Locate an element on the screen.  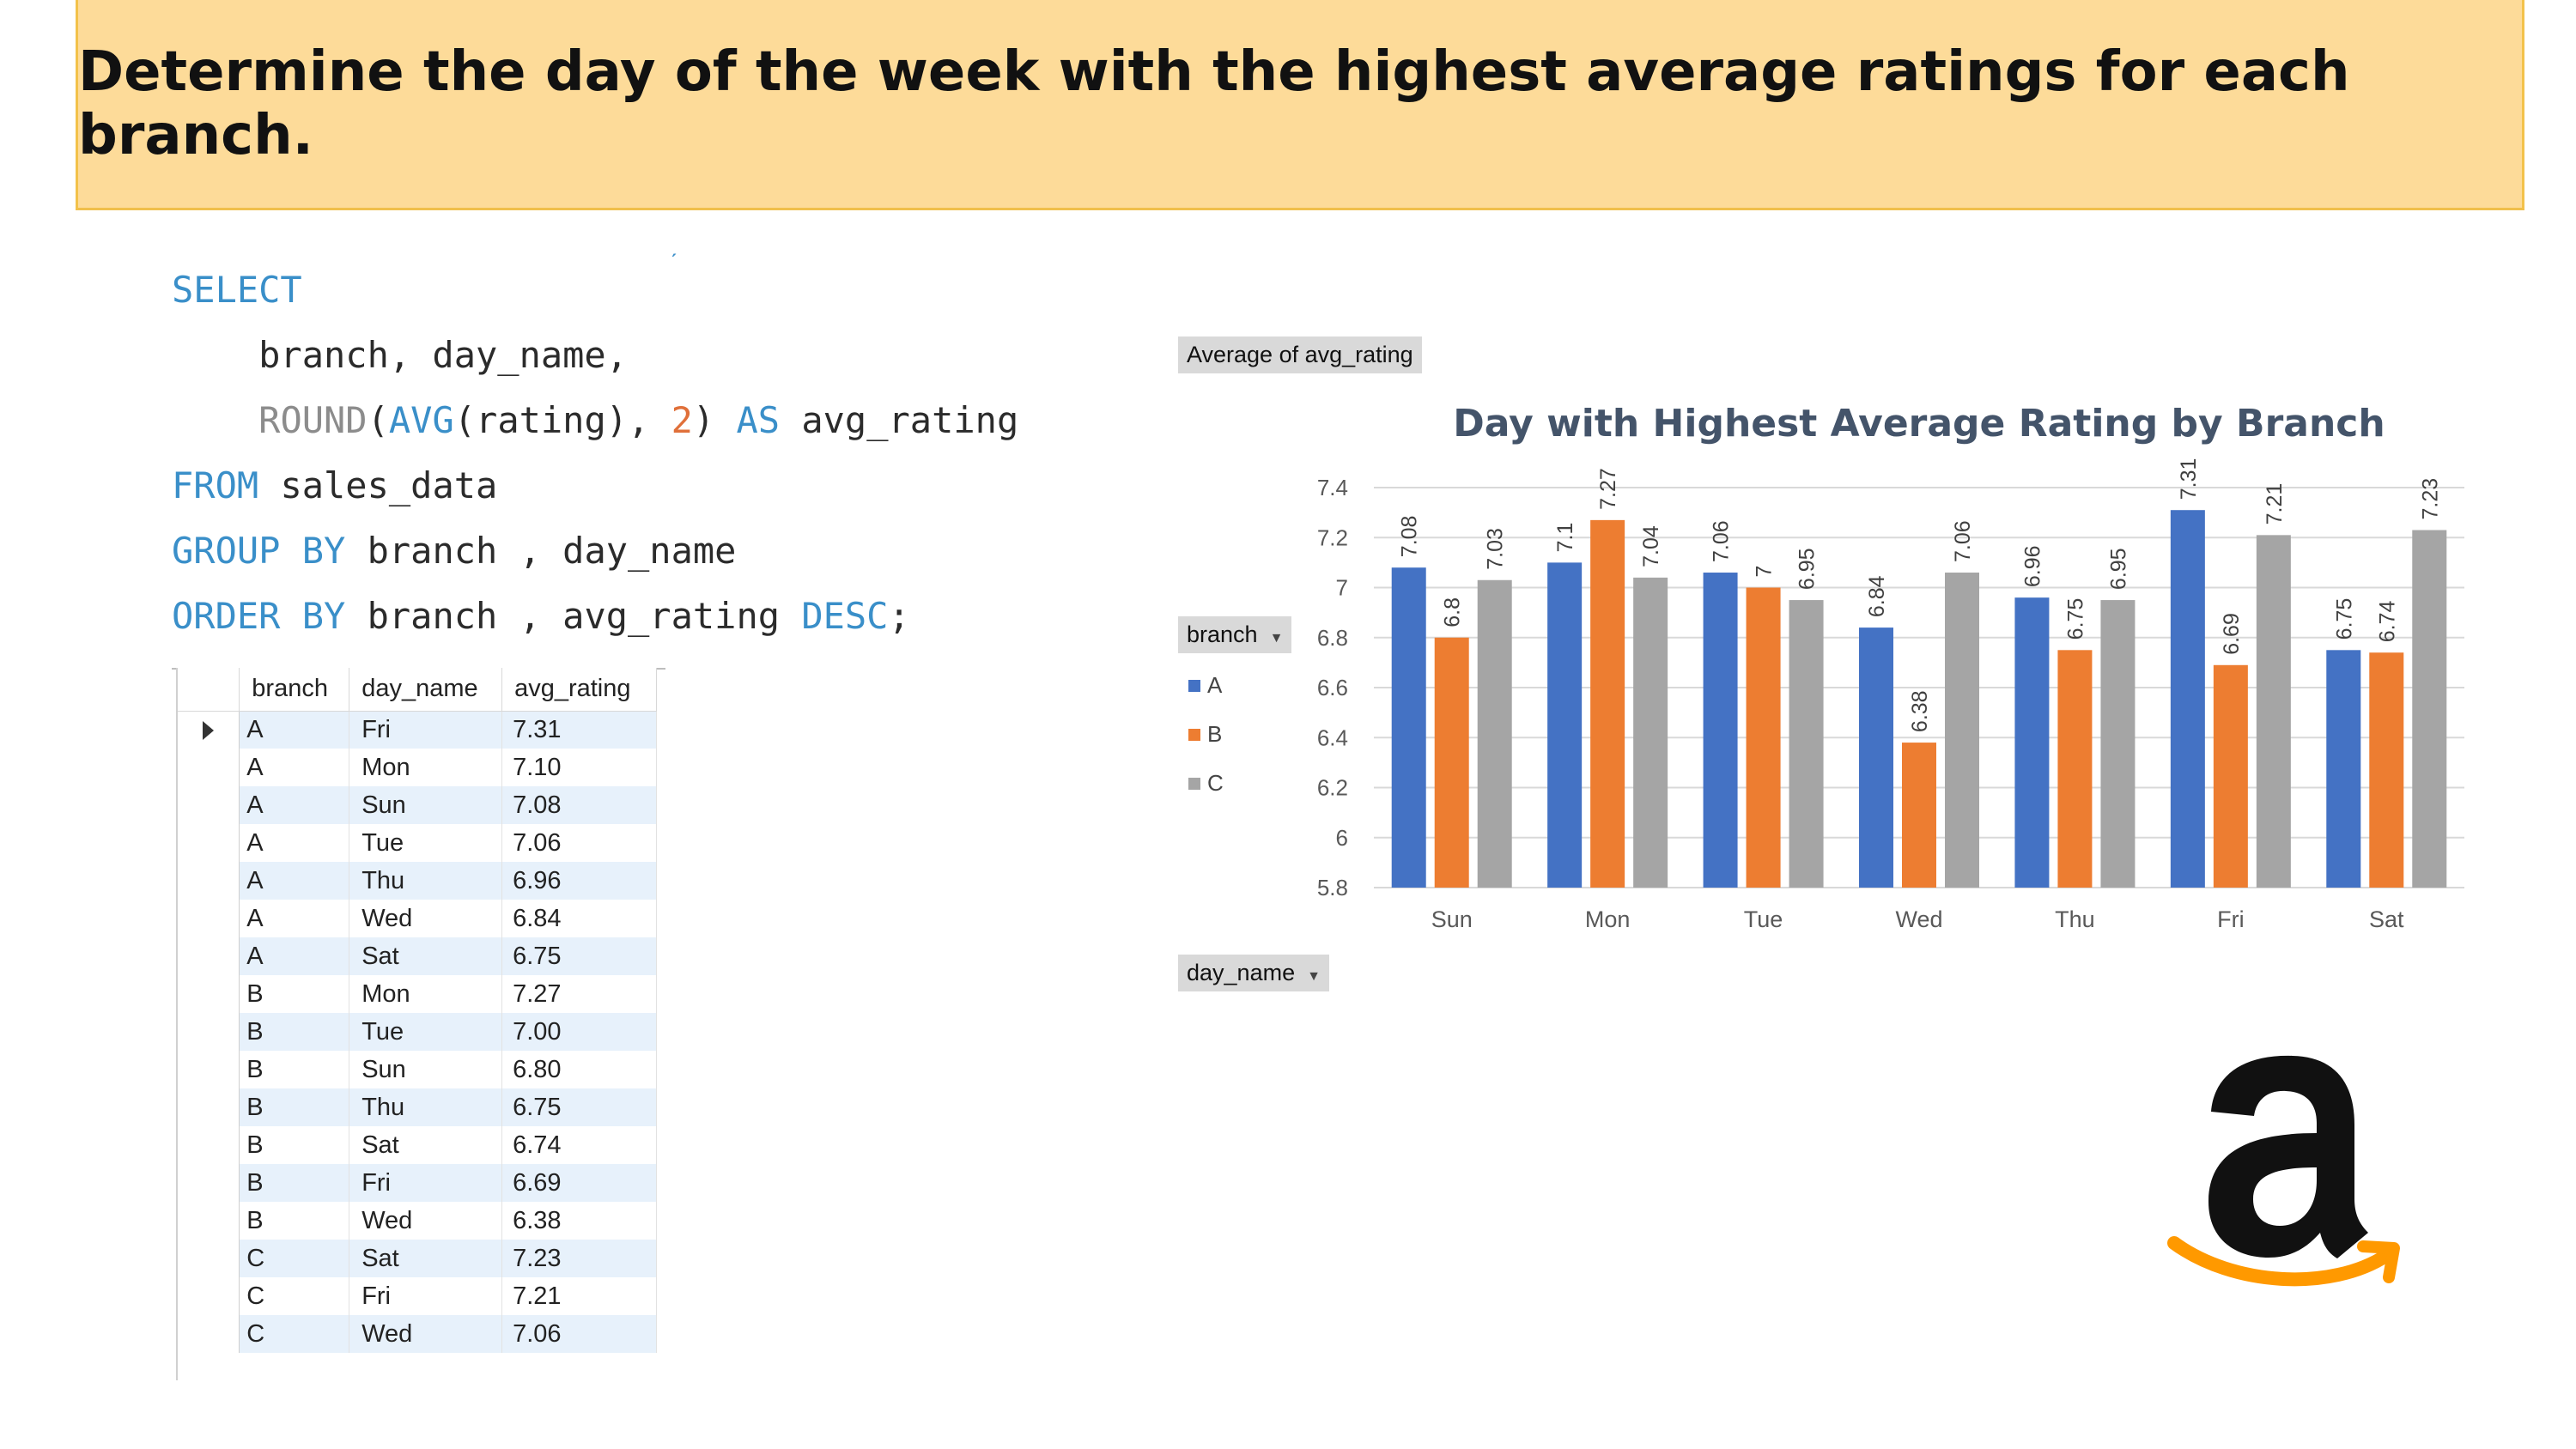
table-row: B Thu 6.75 is located at coordinates (418, 1107).